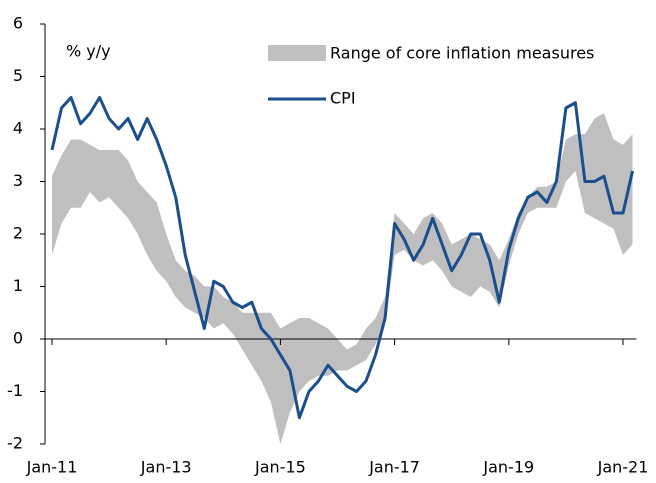 The width and height of the screenshot is (656, 483). Describe the element at coordinates (297, 53) in the screenshot. I see `legend-swatch` at that location.